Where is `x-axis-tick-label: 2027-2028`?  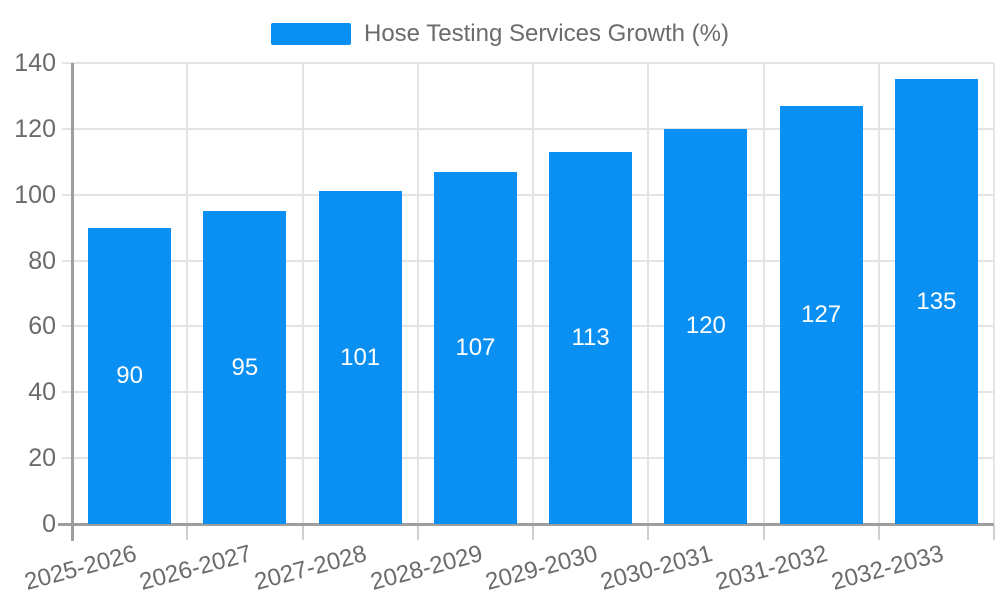 x-axis-tick-label: 2027-2028 is located at coordinates (310, 568).